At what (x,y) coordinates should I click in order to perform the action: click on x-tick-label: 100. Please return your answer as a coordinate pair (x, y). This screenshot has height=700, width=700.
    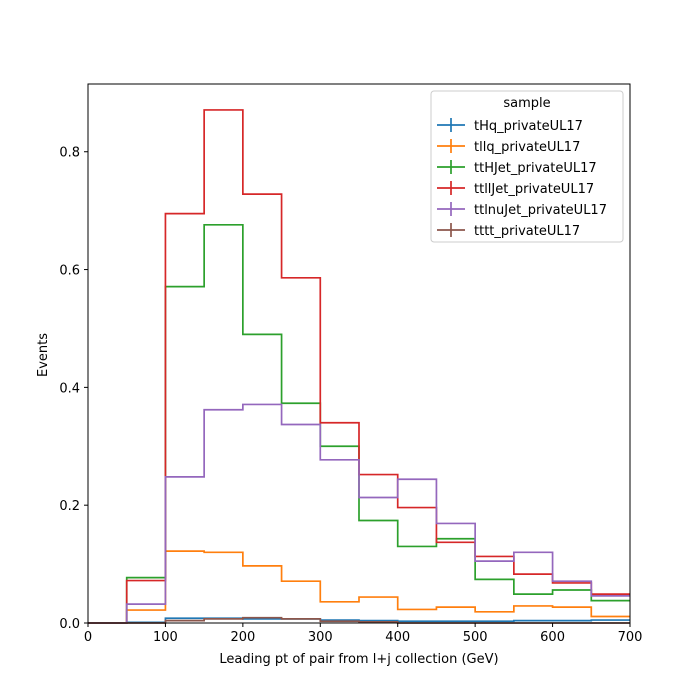
    Looking at the image, I should click on (165, 637).